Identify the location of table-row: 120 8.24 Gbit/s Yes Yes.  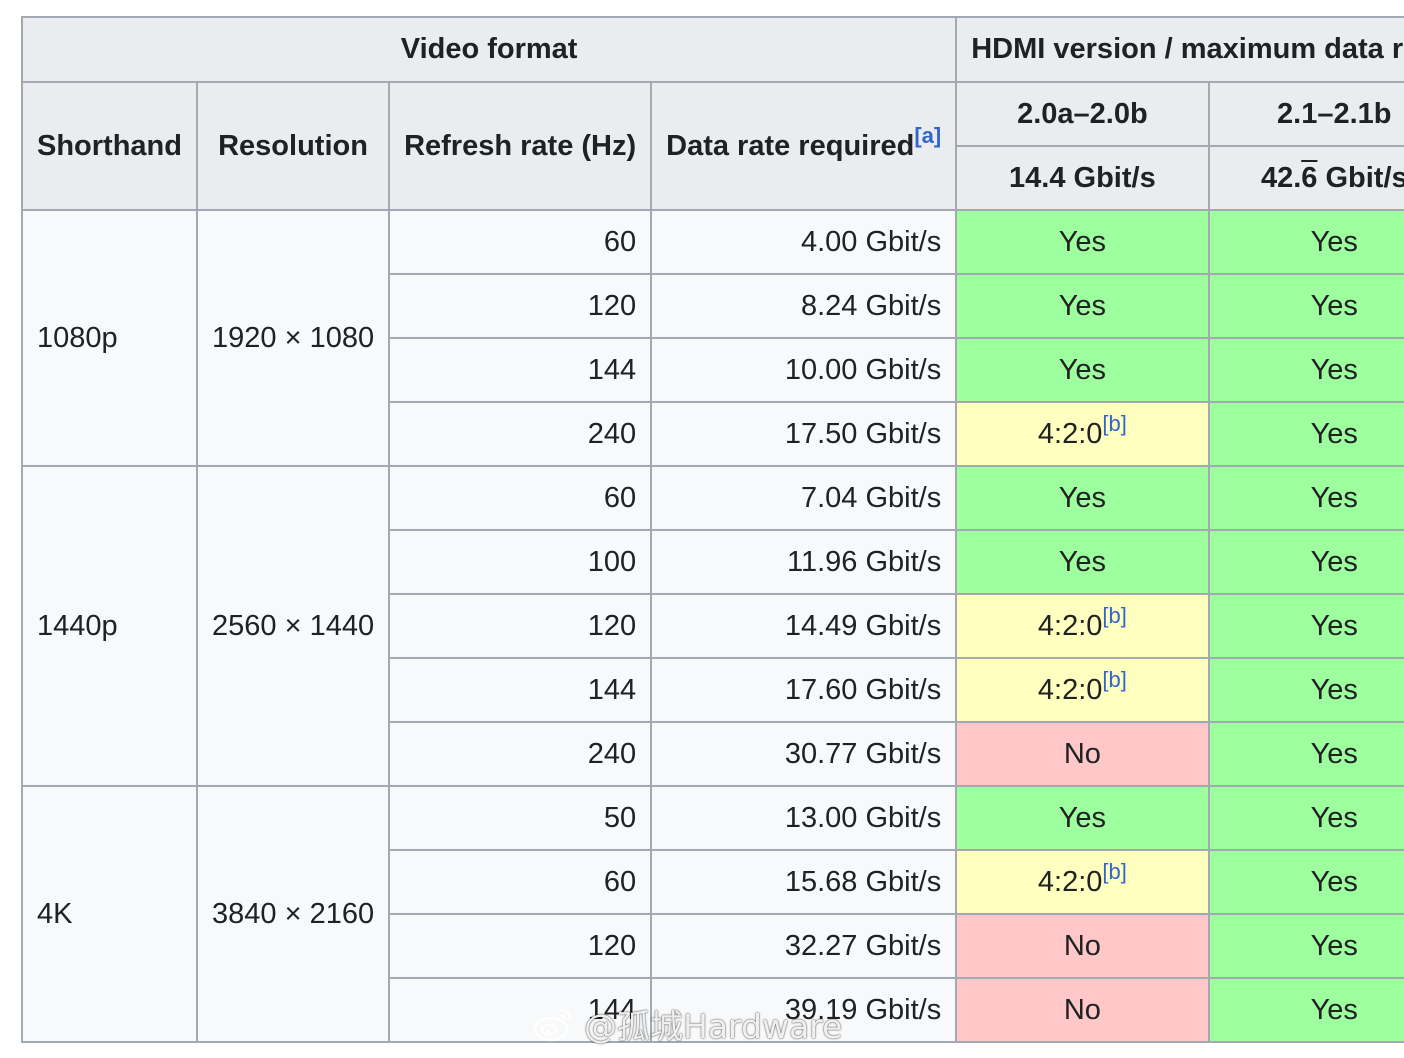
(713, 306).